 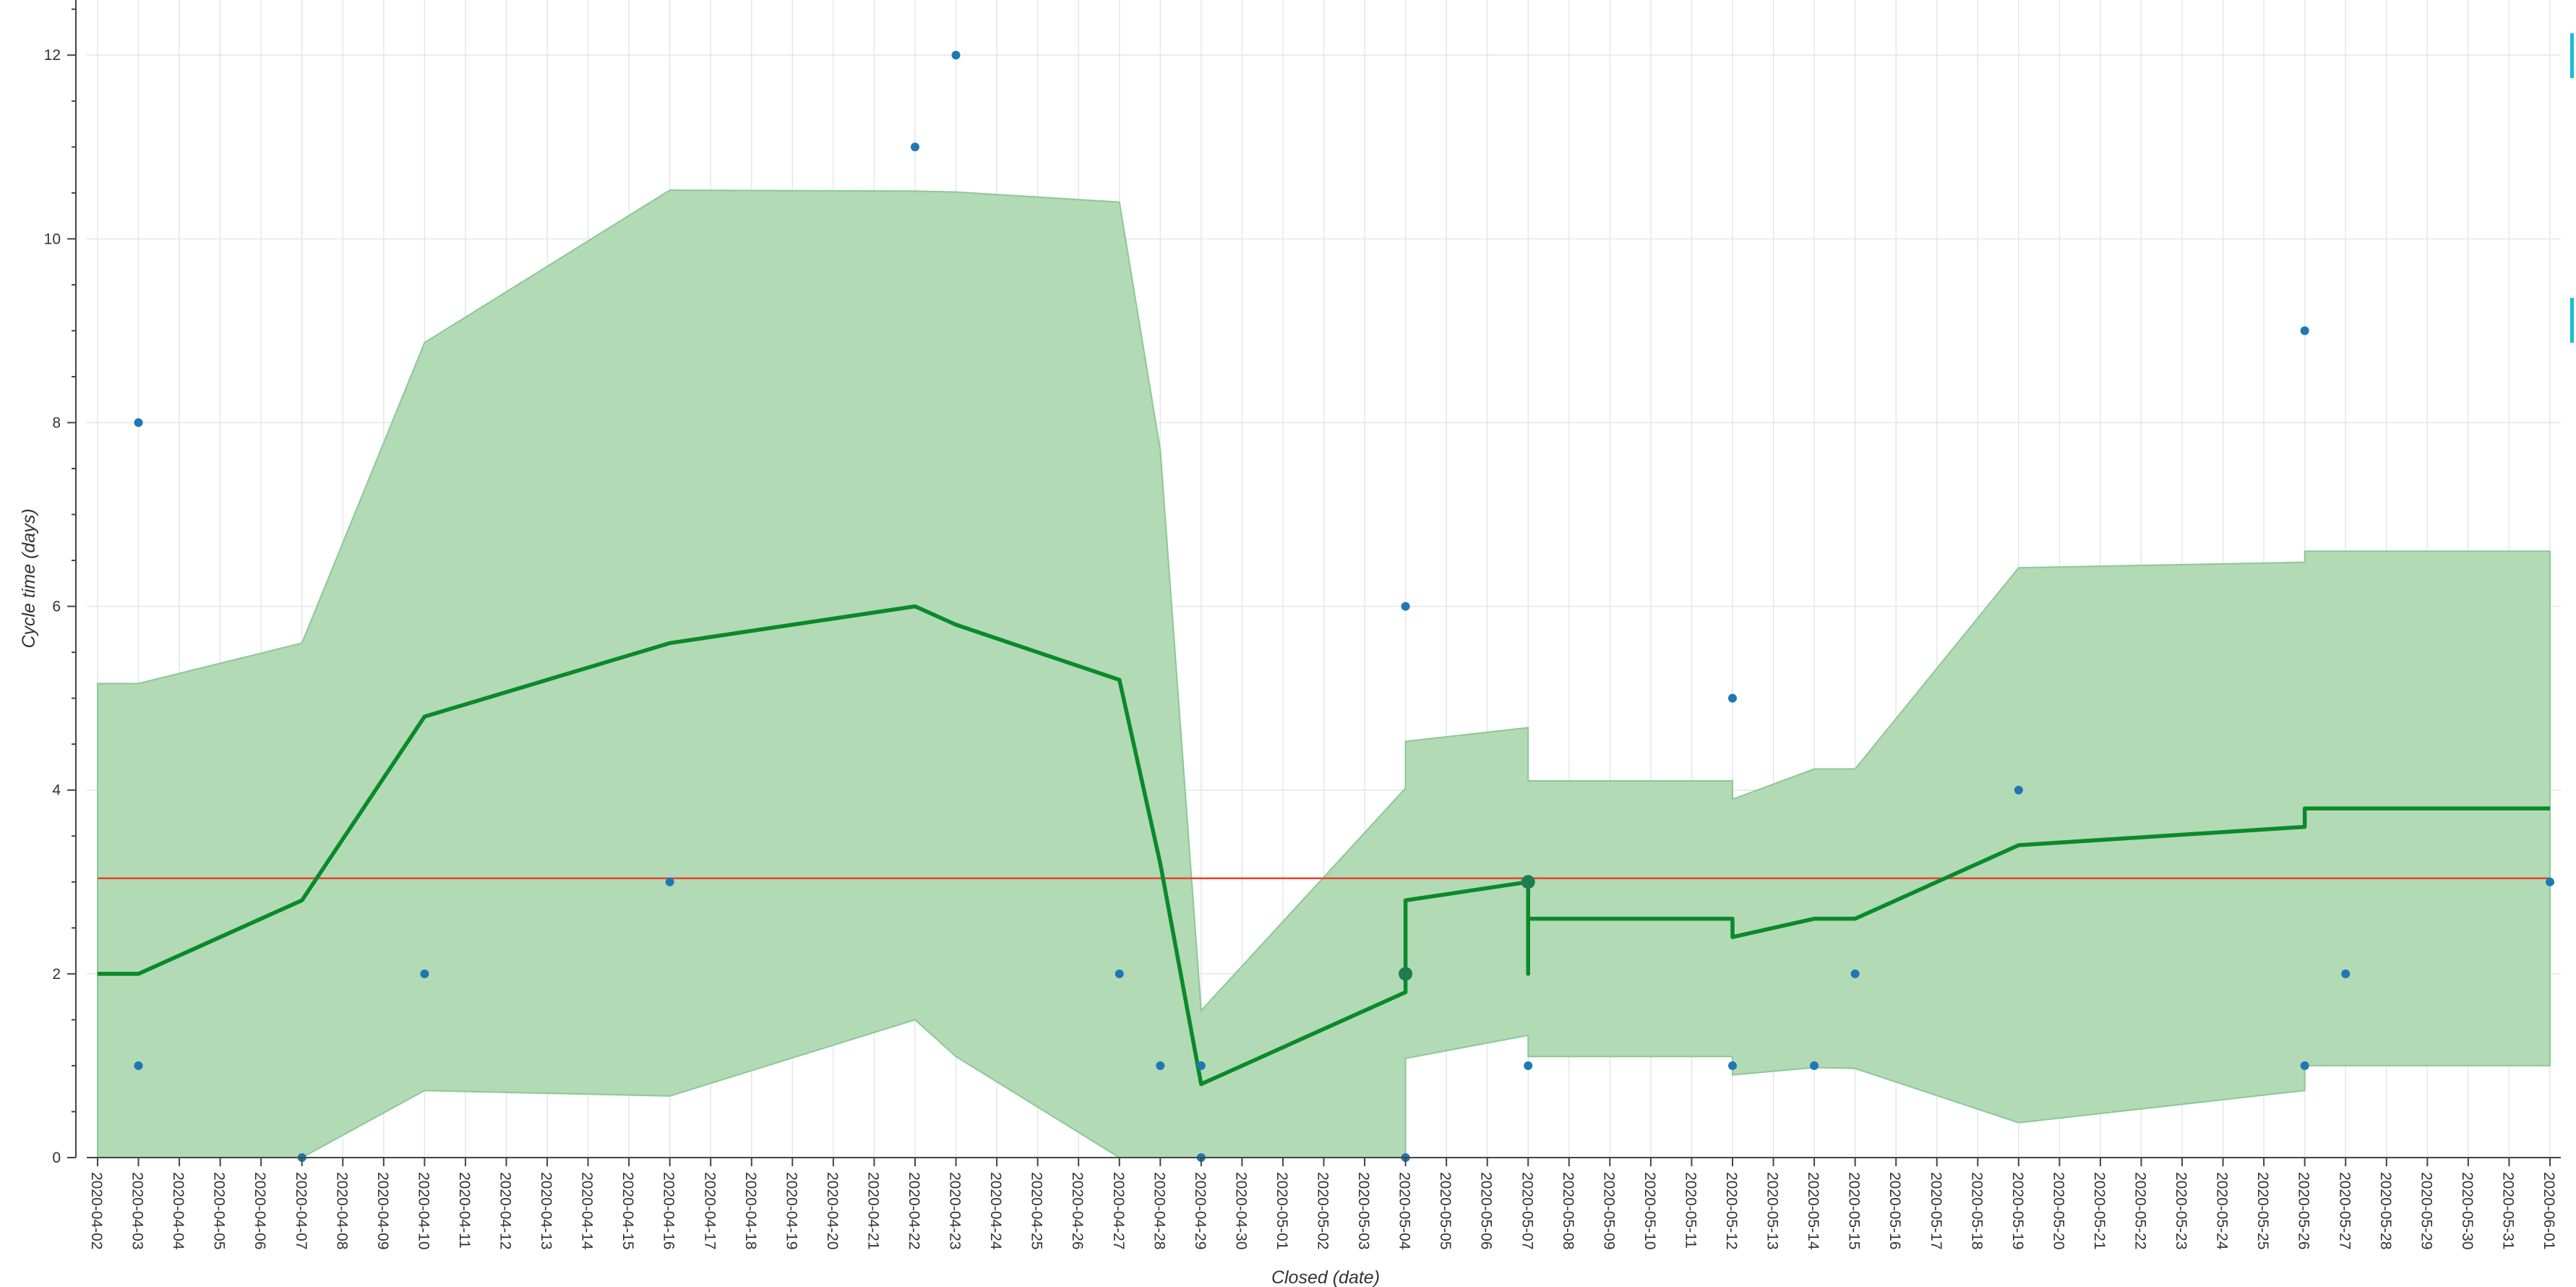 I want to click on y-tick-label: 4, so click(x=57, y=790).